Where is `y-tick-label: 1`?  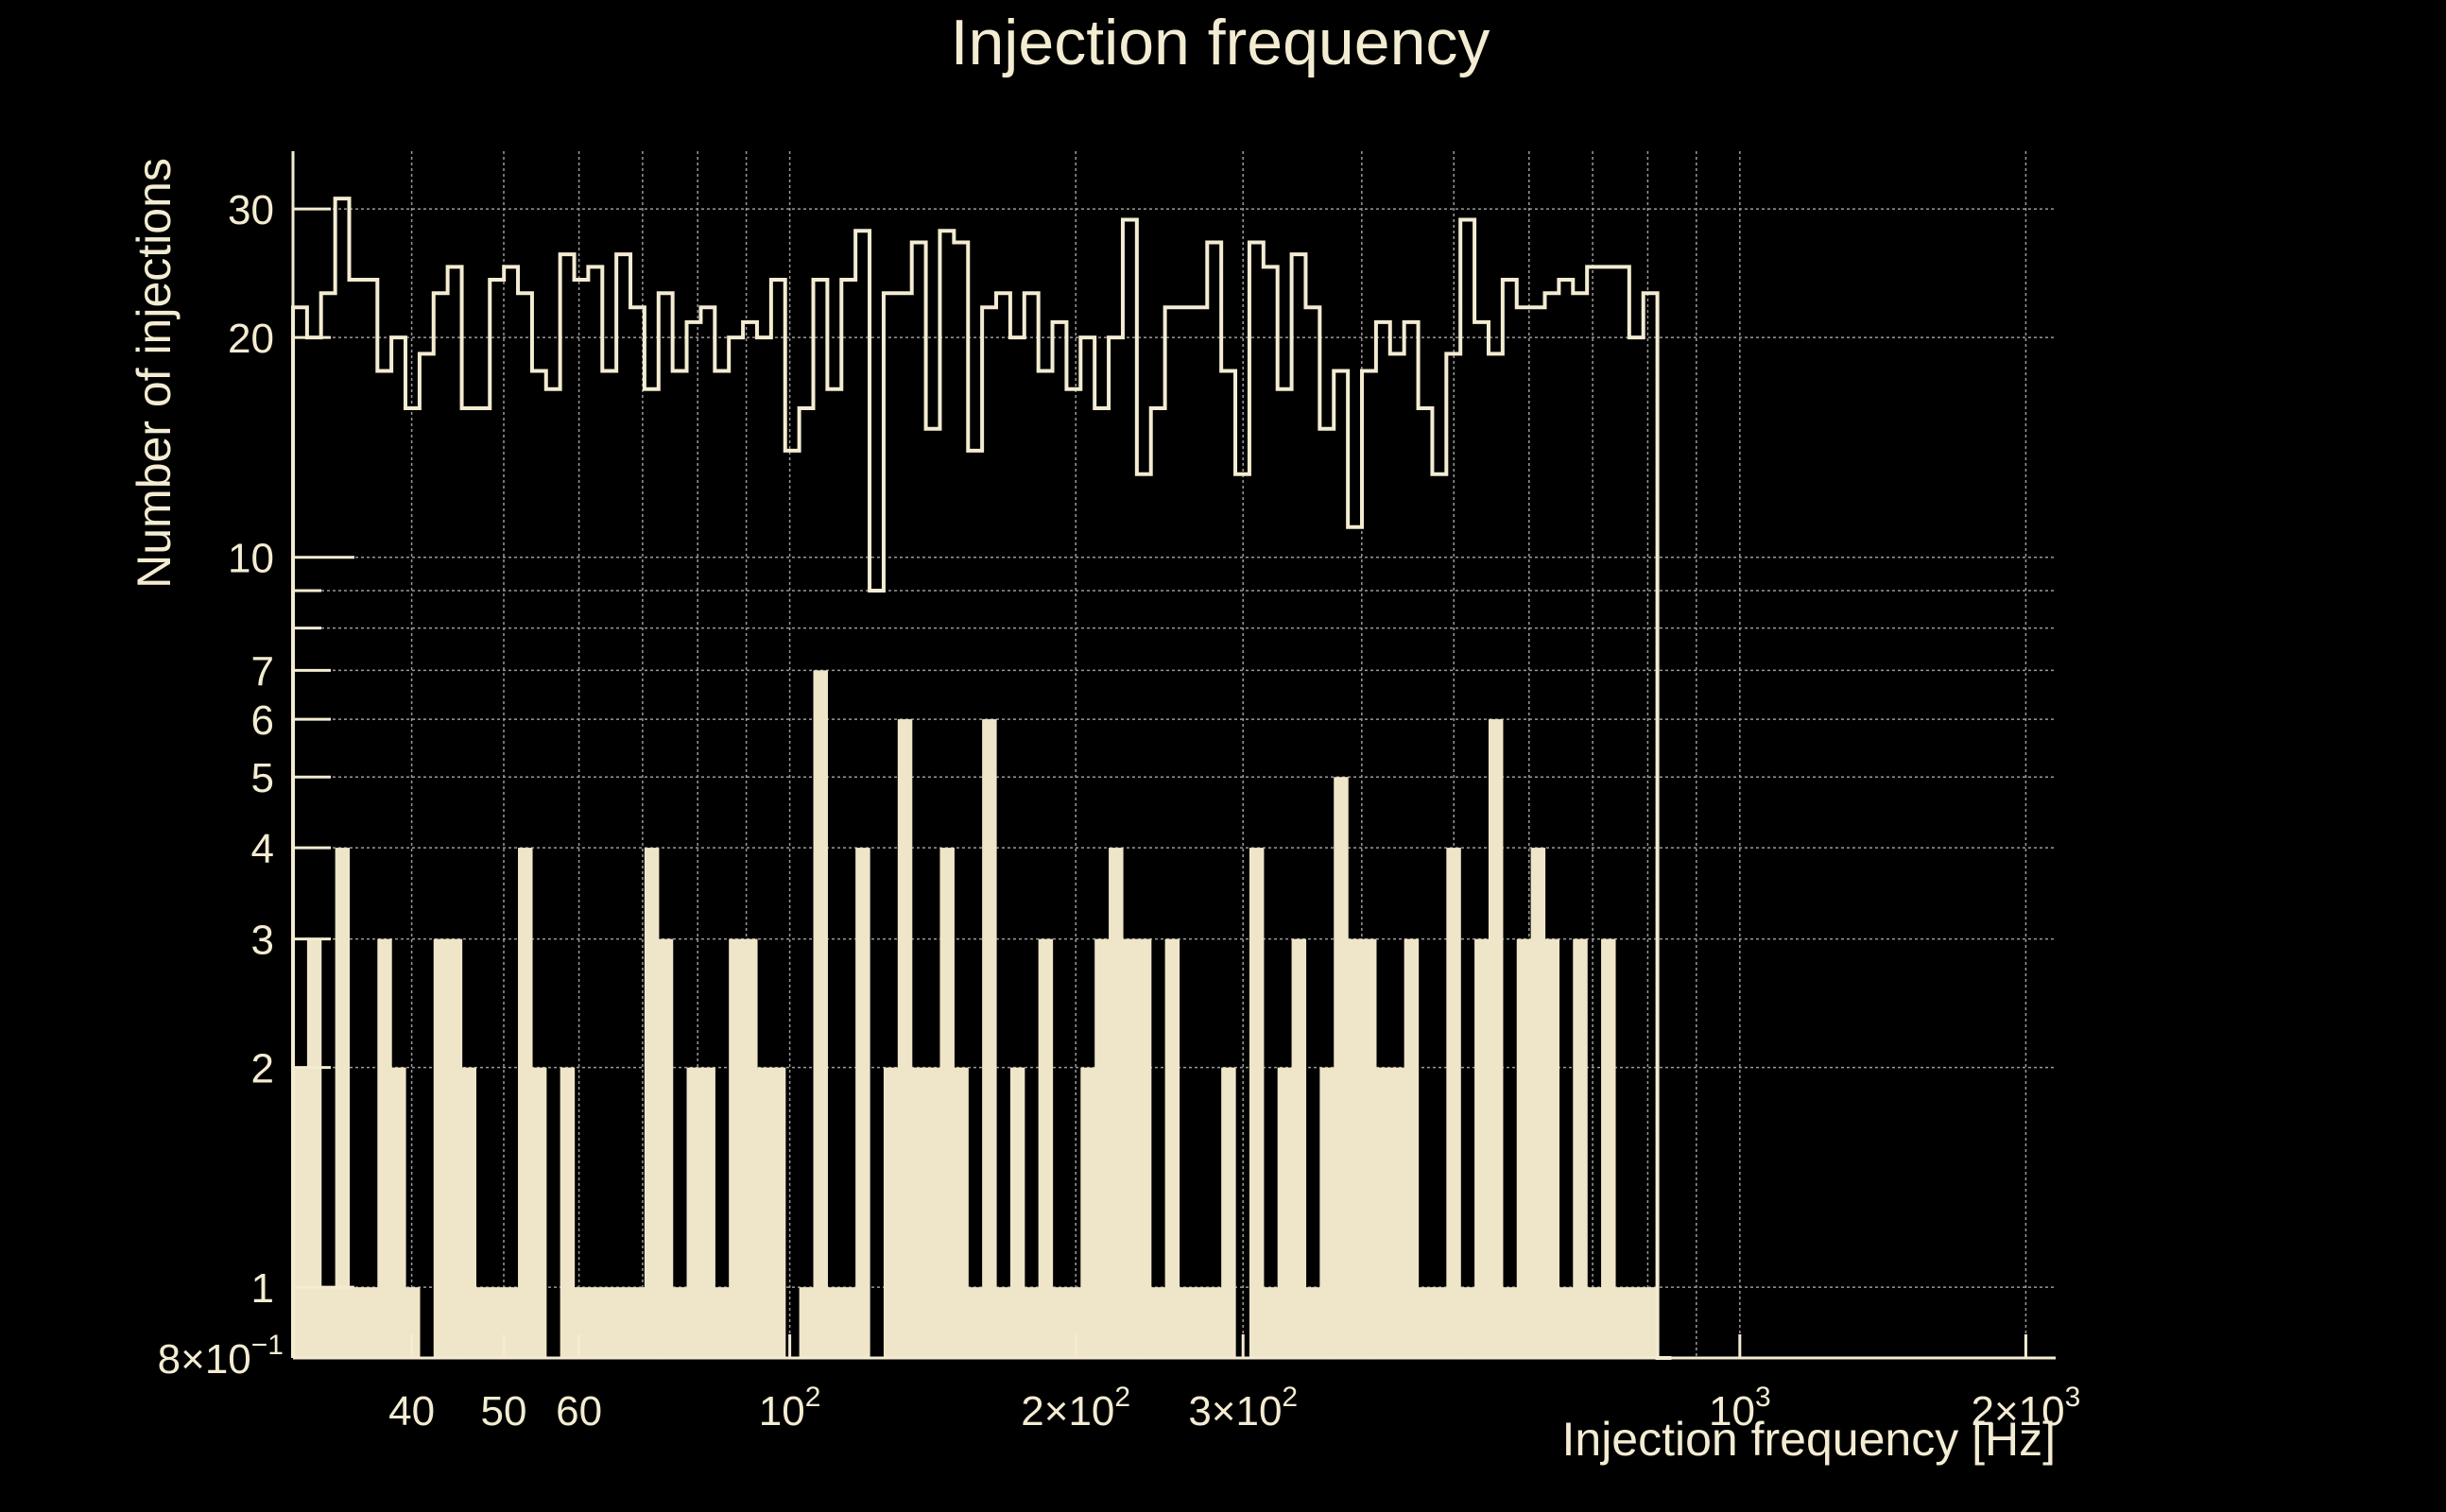 y-tick-label: 1 is located at coordinates (262, 1288).